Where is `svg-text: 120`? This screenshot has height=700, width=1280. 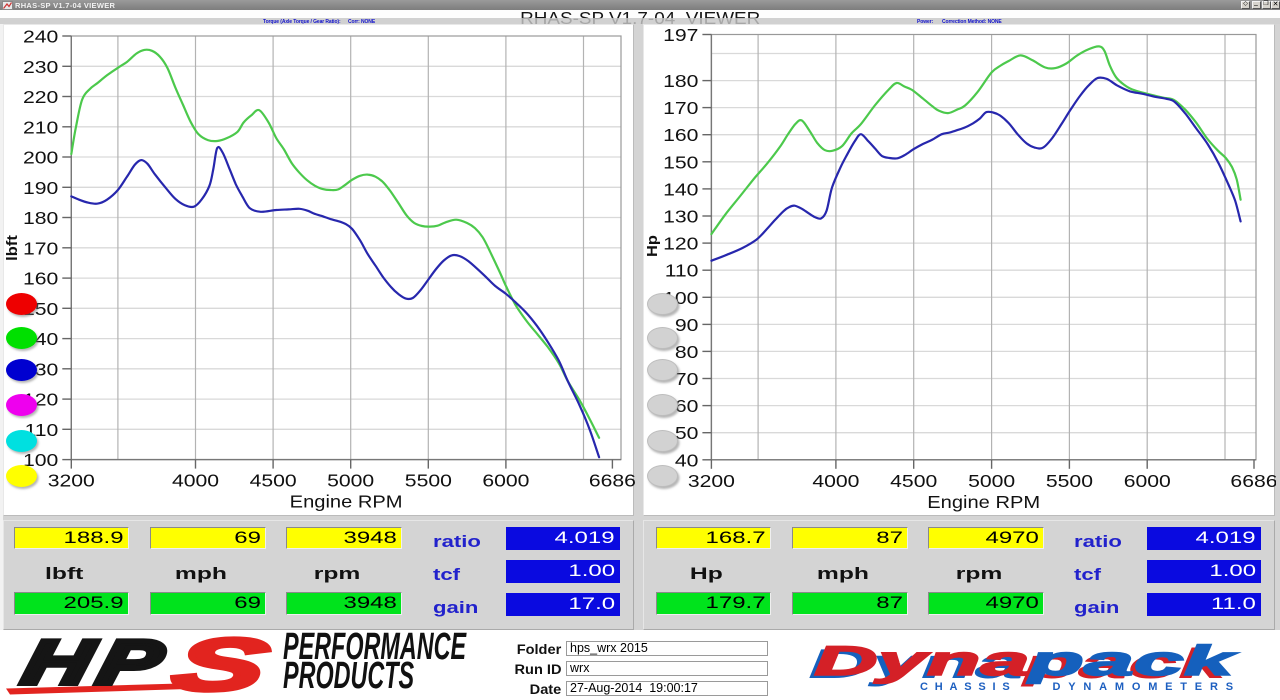 svg-text: 120 is located at coordinates (681, 244).